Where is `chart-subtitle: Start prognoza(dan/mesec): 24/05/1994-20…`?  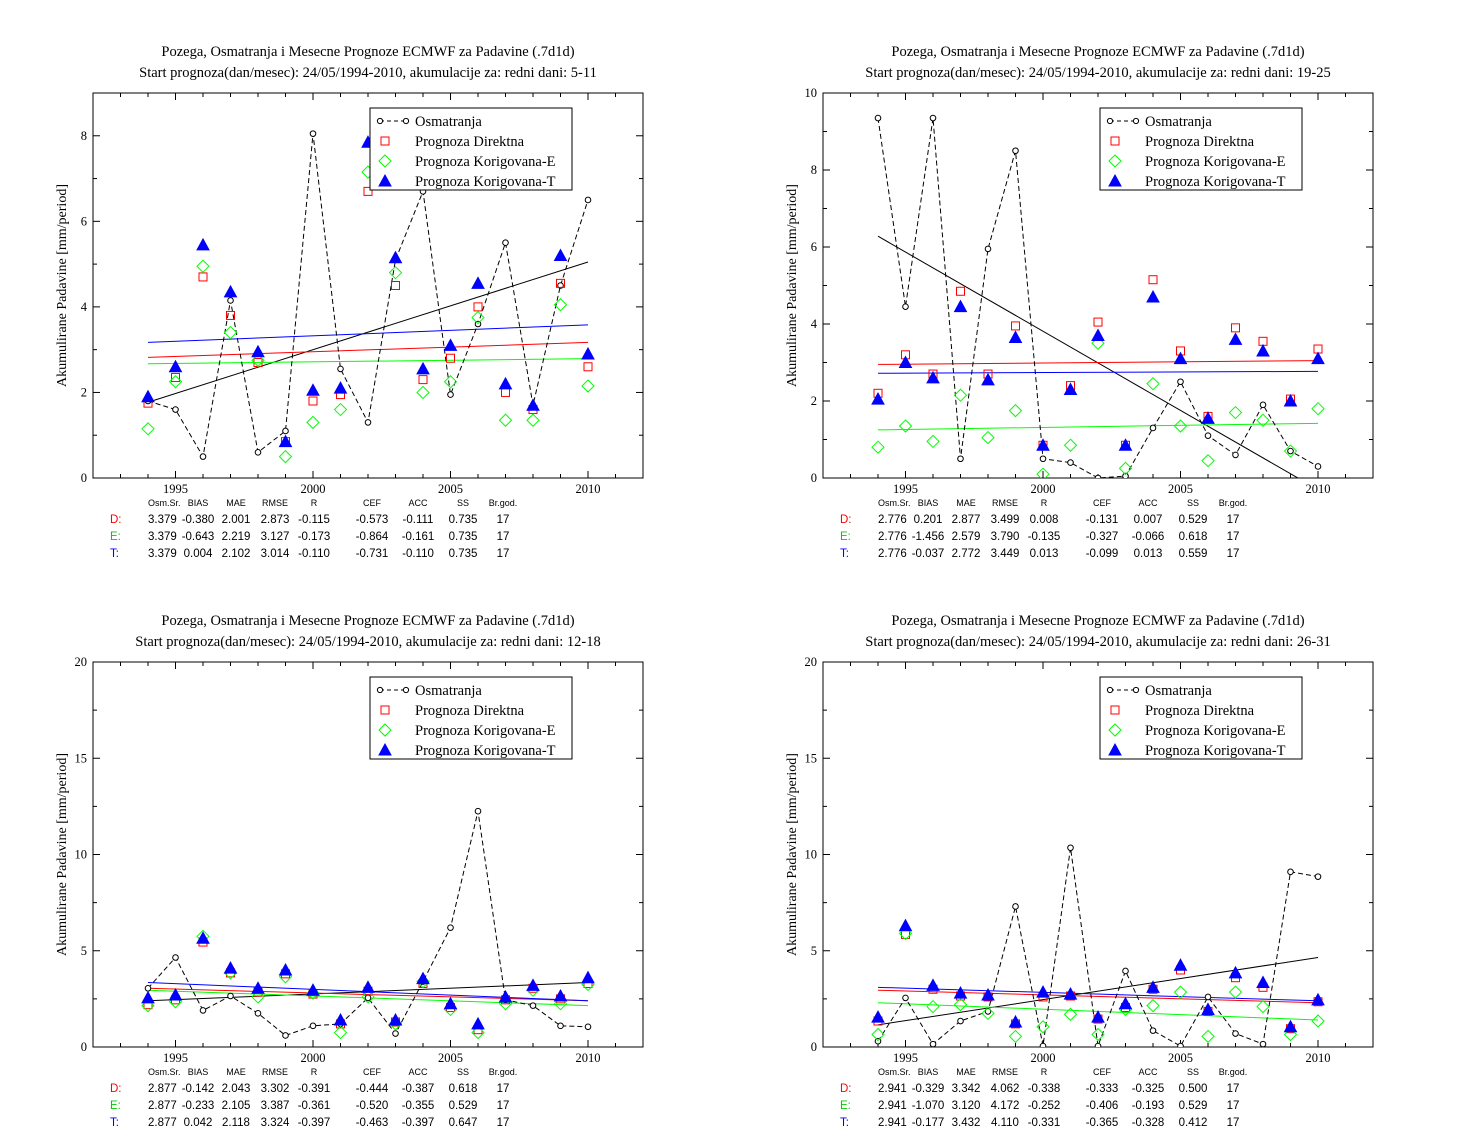
chart-subtitle: Start prognoza(dan/mesec): 24/05/1994-20… is located at coordinates (1097, 73).